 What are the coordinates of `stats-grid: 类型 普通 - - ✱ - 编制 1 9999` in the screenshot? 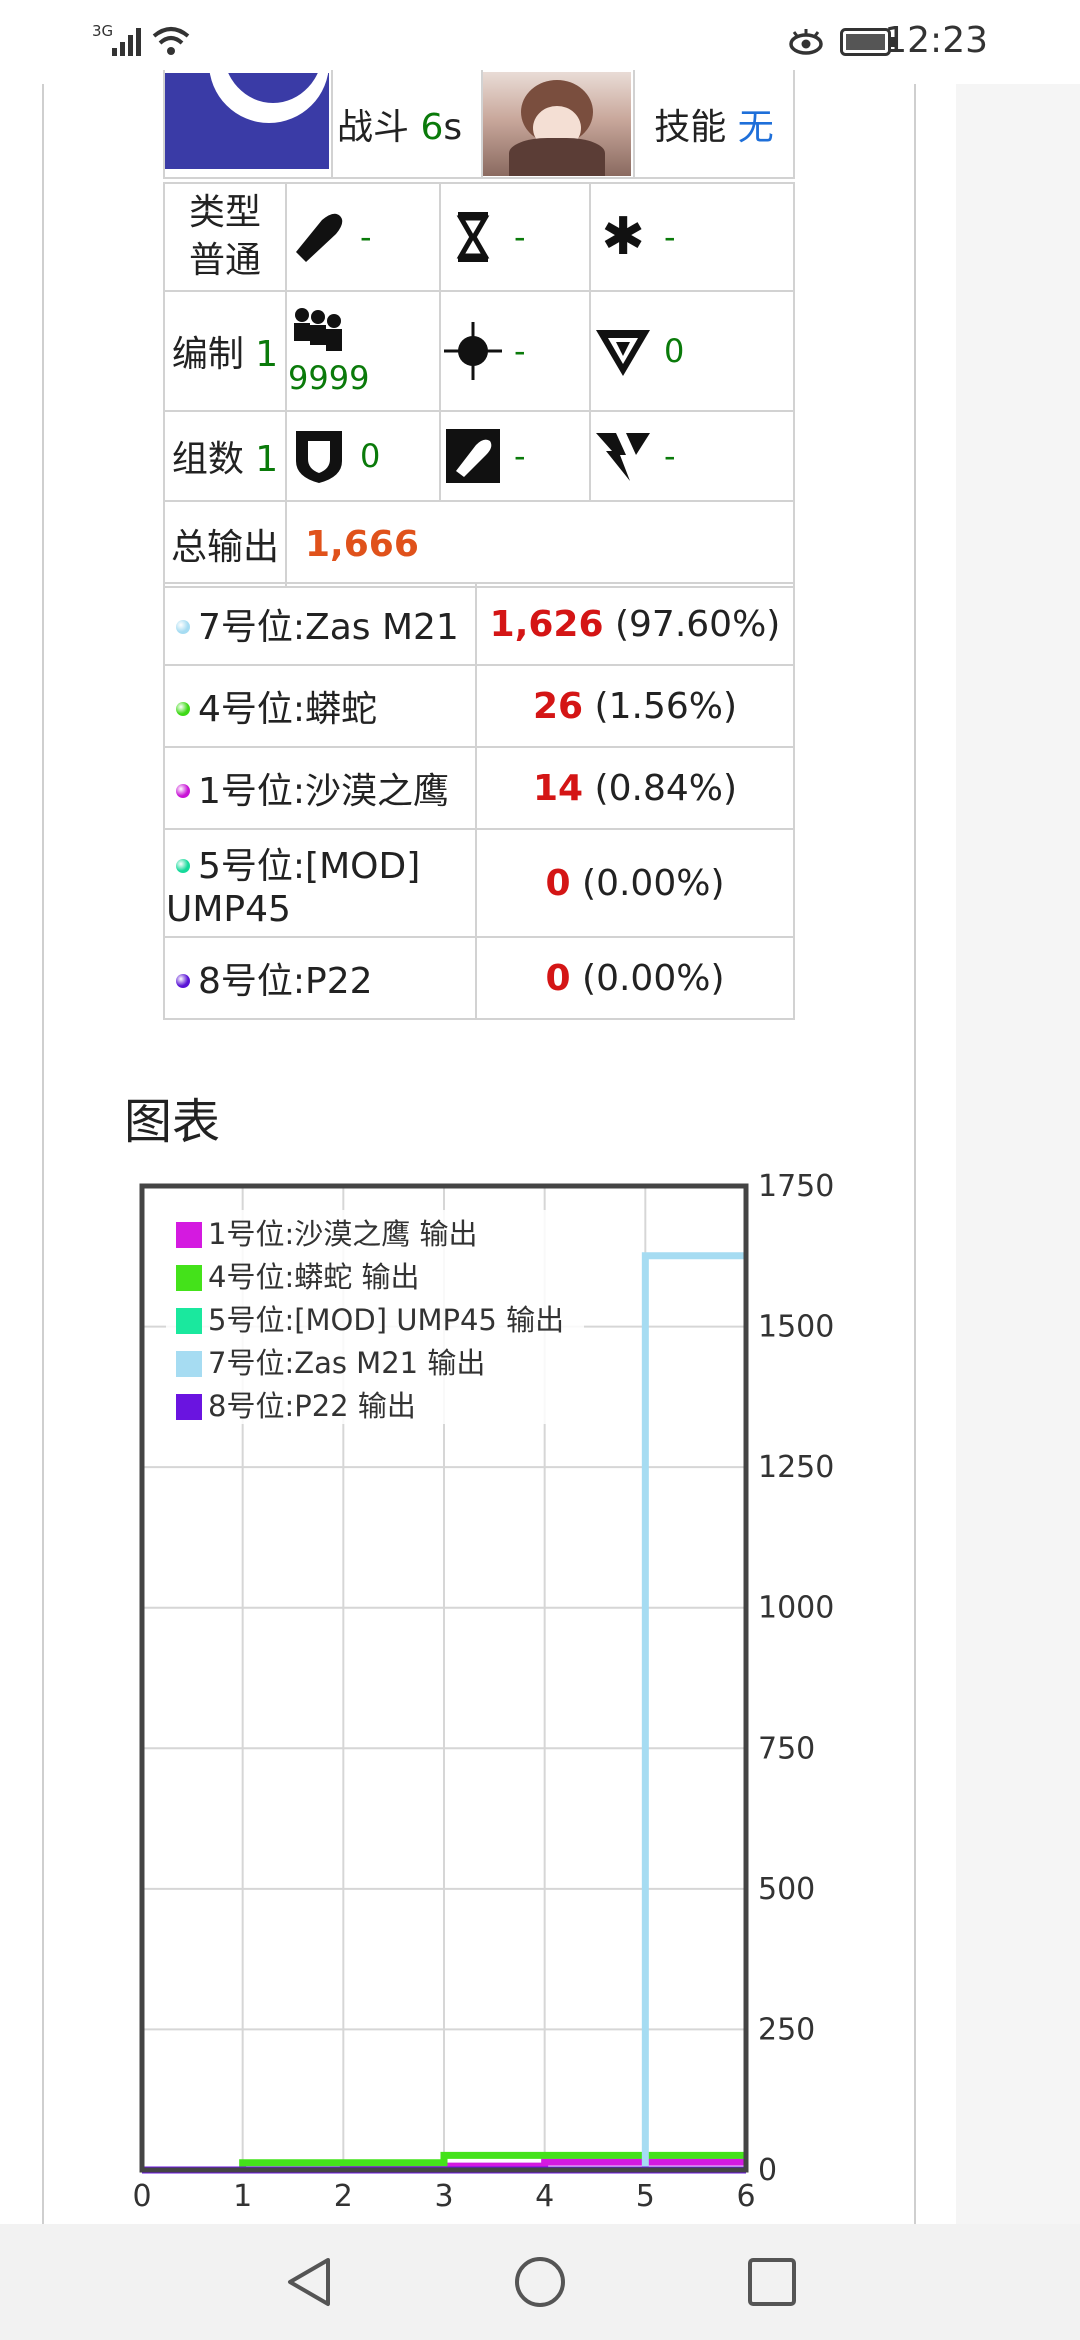 It's located at (479, 385).